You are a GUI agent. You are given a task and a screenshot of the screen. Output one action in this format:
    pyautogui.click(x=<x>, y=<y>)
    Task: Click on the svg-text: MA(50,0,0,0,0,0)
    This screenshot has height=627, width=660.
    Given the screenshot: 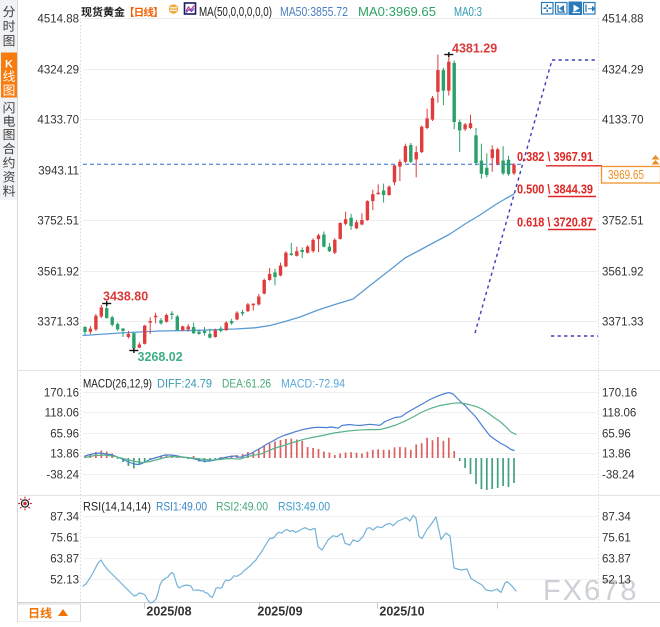 What is the action you would take?
    pyautogui.click(x=235, y=12)
    